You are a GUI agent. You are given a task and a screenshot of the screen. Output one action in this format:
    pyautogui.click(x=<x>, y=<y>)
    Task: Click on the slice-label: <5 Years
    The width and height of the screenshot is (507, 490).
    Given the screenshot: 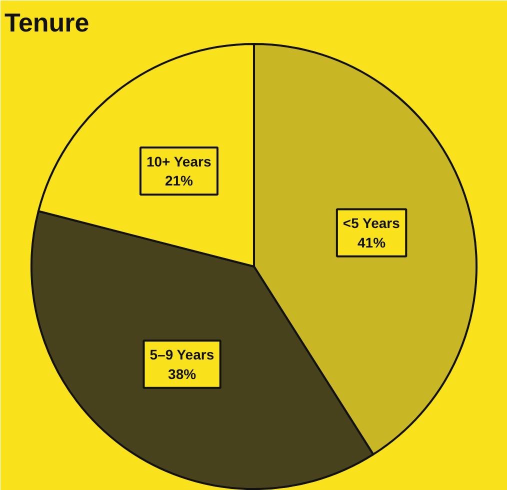 What is the action you would take?
    pyautogui.click(x=371, y=223)
    